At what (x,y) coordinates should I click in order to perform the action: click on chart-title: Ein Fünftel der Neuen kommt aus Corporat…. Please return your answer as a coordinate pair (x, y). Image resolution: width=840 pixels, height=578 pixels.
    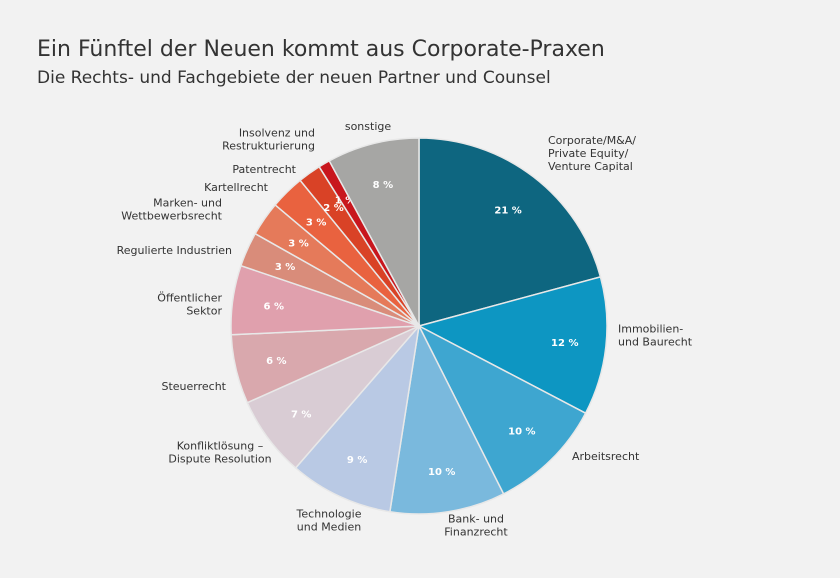
    Looking at the image, I should click on (321, 49).